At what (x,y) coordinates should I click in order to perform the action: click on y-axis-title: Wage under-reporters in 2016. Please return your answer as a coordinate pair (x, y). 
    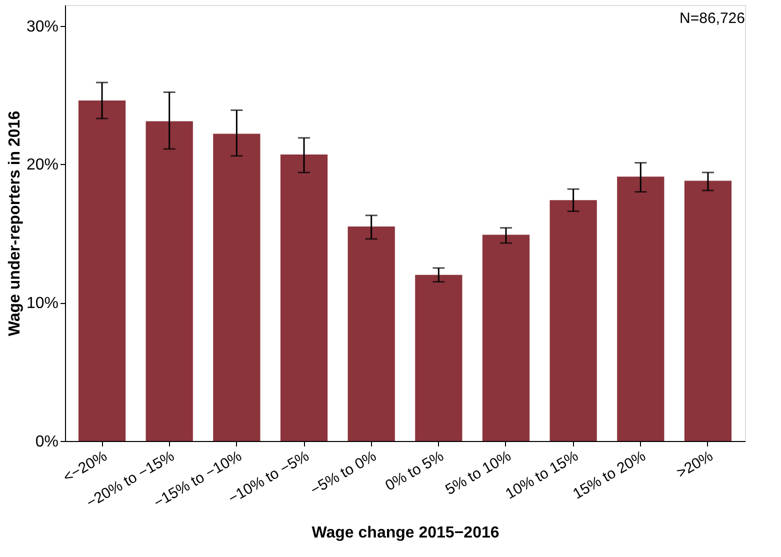
    Looking at the image, I should click on (15, 223).